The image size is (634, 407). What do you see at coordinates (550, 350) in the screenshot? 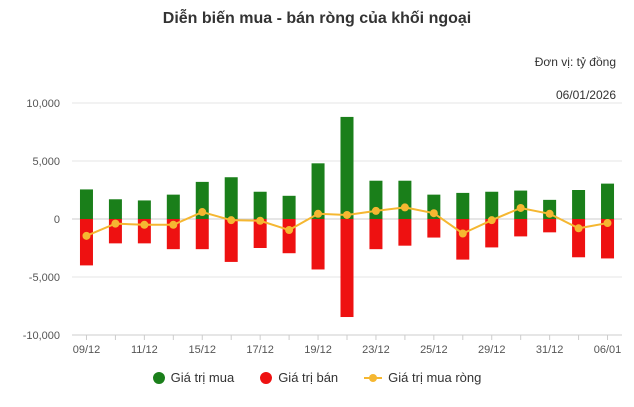
I see `x-tick-label: 31/12` at bounding box center [550, 350].